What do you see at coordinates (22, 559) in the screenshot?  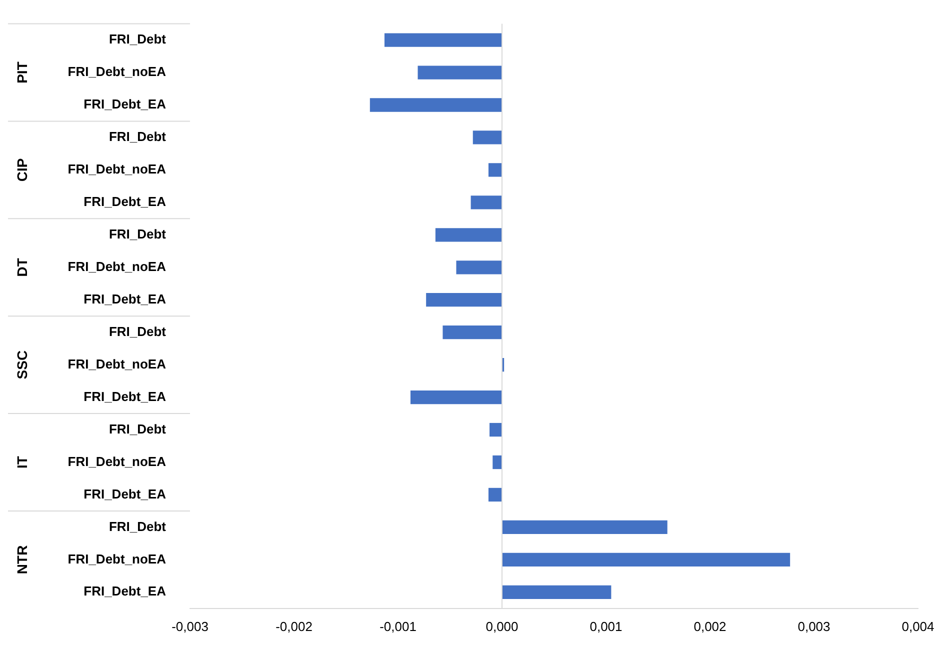 I see `text: NTR` at bounding box center [22, 559].